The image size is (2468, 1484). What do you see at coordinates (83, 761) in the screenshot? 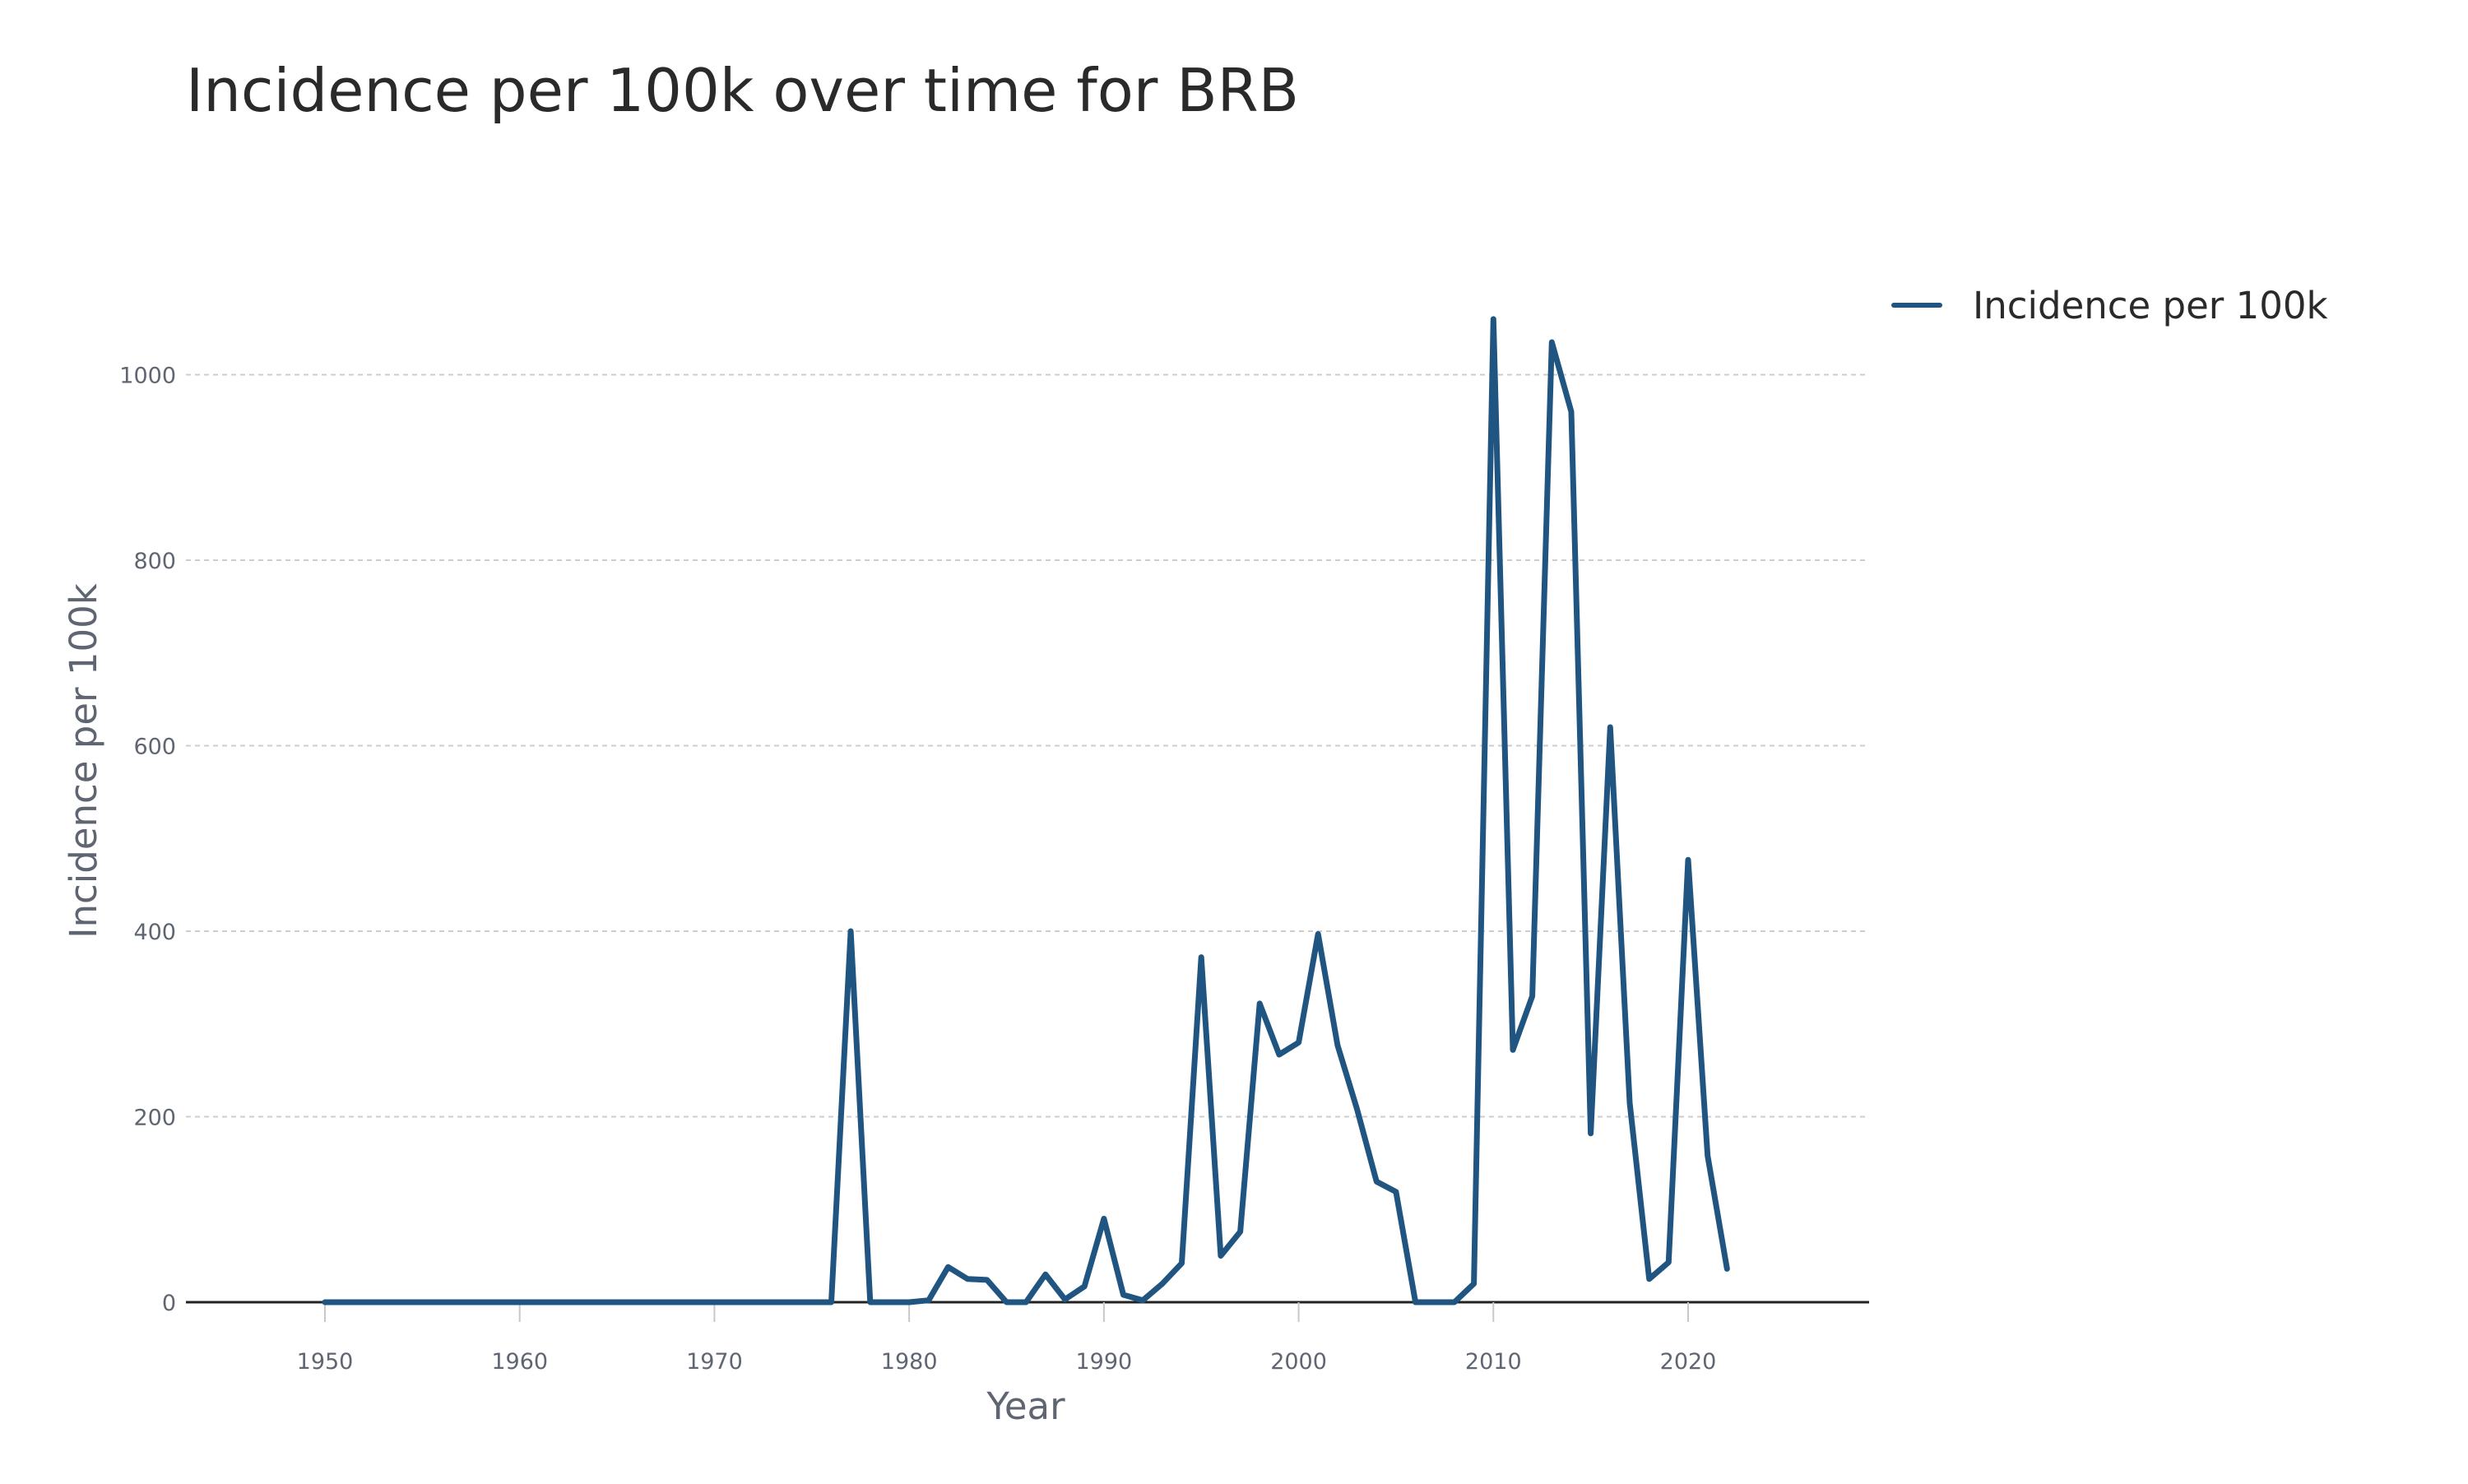
I see `y-axis-title: Incidence per 100k` at bounding box center [83, 761].